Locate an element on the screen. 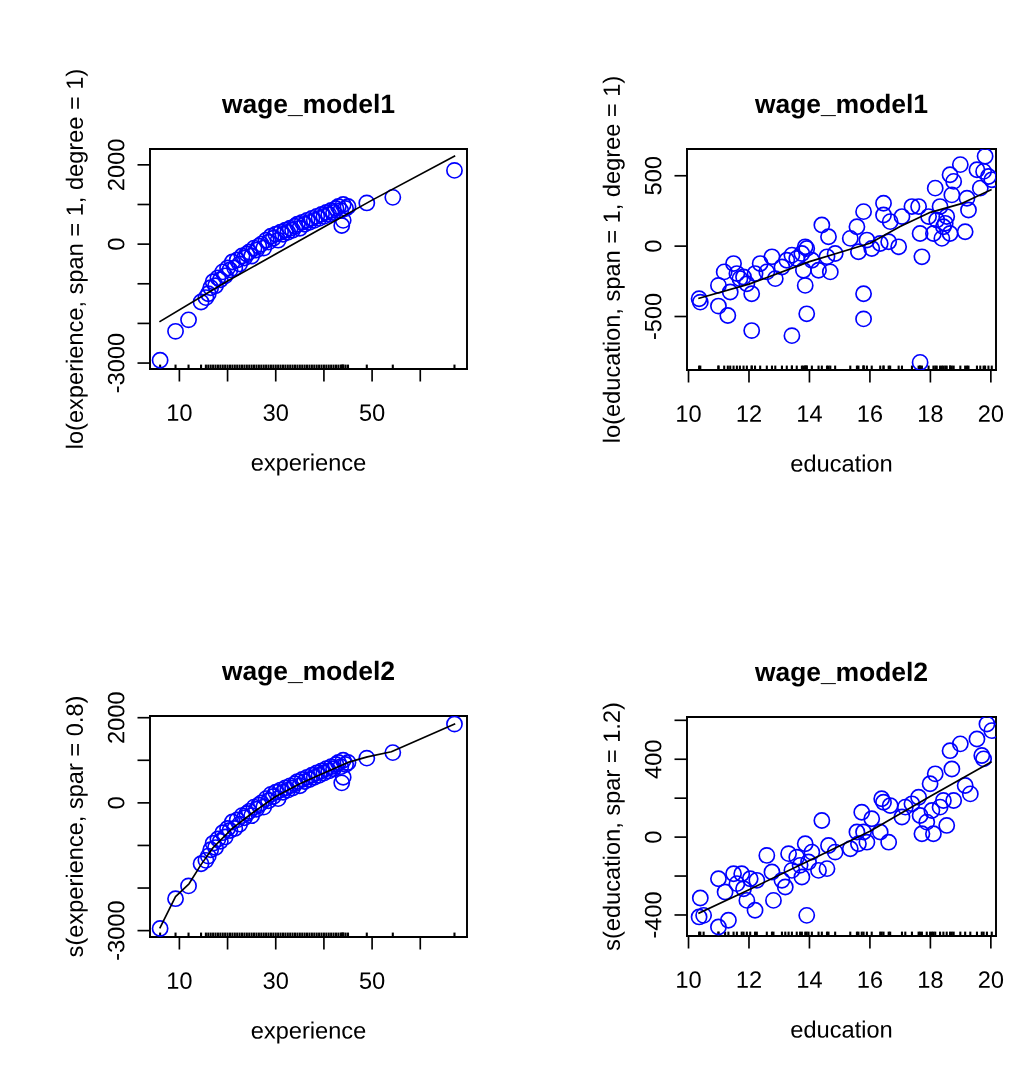 The width and height of the screenshot is (1015, 1088). y-axis-title: lo(education, span = 1, degree = 1) is located at coordinates (613, 259).